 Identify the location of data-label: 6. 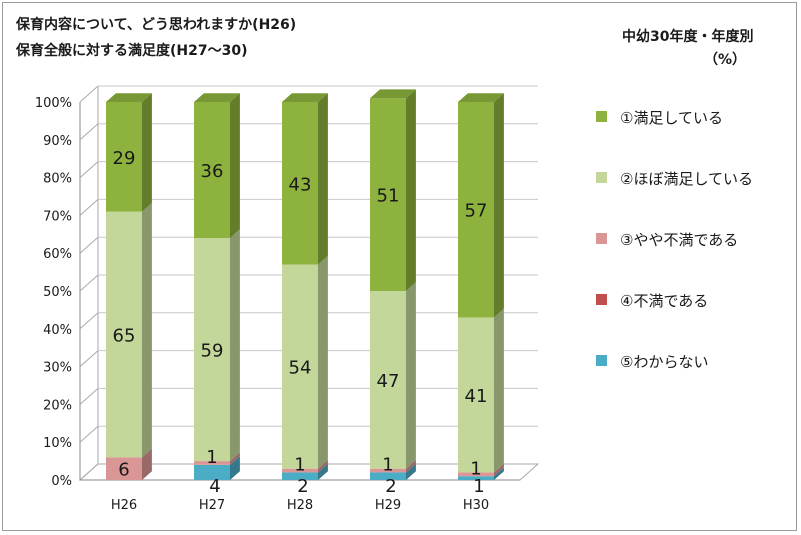
(123, 470).